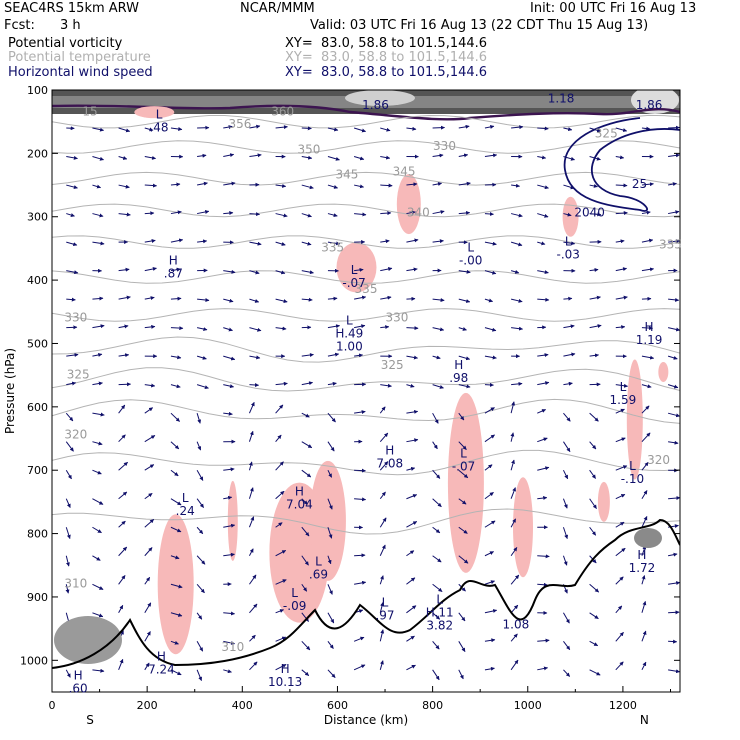 This screenshot has width=740, height=740. What do you see at coordinates (386, 57) in the screenshot?
I see `field-theta-xy: XY= 83.0, 58.8 to 101.5,144.6` at bounding box center [386, 57].